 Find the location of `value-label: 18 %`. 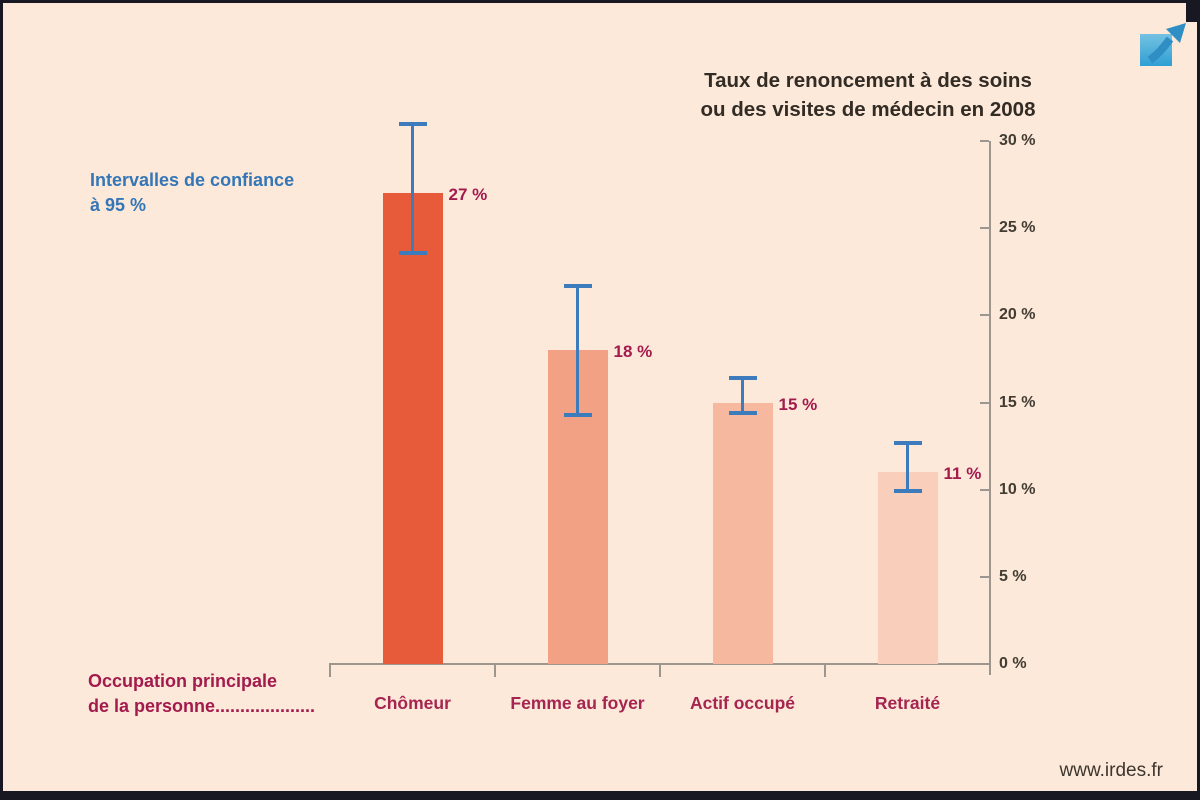

value-label: 18 % is located at coordinates (633, 352).